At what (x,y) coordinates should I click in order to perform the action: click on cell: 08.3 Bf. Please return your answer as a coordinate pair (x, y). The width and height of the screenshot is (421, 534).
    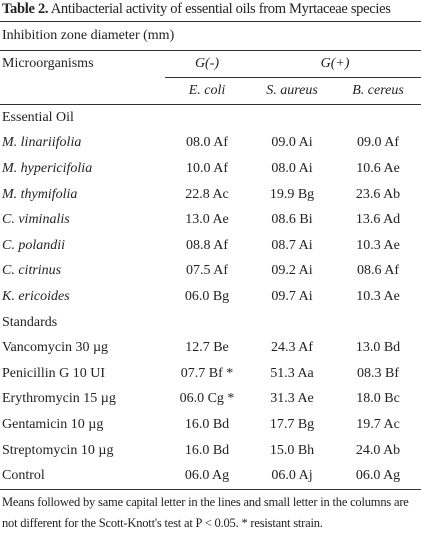
    Looking at the image, I should click on (378, 374).